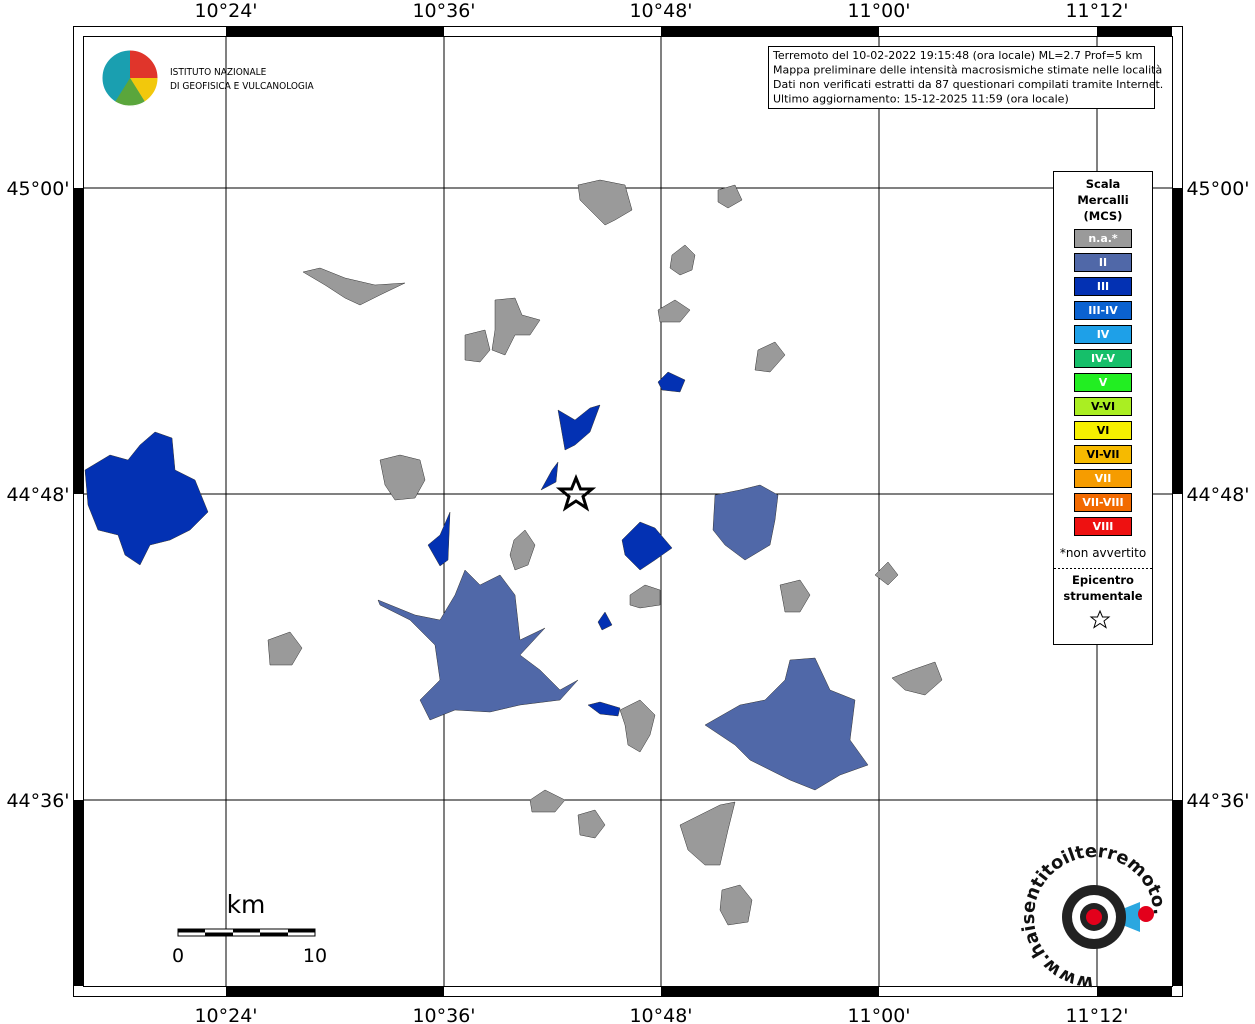 This screenshot has height=1024, width=1255. I want to click on legend-label: III, so click(1103, 286).